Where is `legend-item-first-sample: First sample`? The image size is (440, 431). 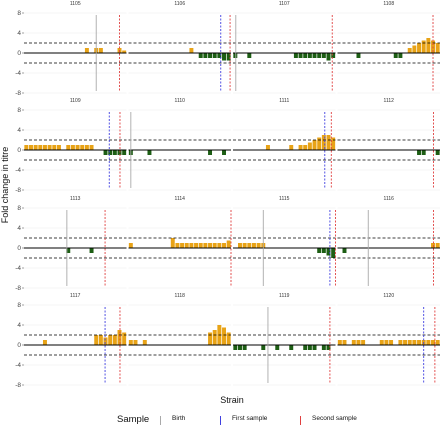 legend-item-first-sample: First sample is located at coordinates (244, 420).